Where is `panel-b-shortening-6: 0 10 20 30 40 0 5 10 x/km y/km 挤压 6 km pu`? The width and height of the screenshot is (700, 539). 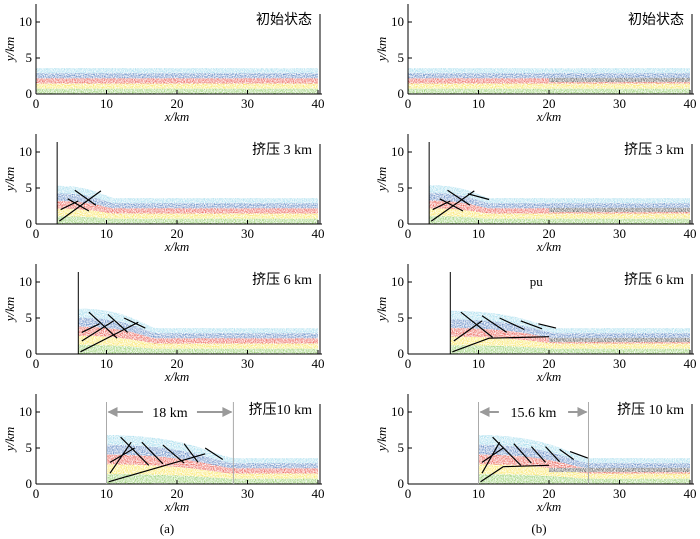 panel-b-shortening-6: 0 10 20 30 40 0 5 10 x/km y/km 挤压 6 km pu is located at coordinates (535, 324).